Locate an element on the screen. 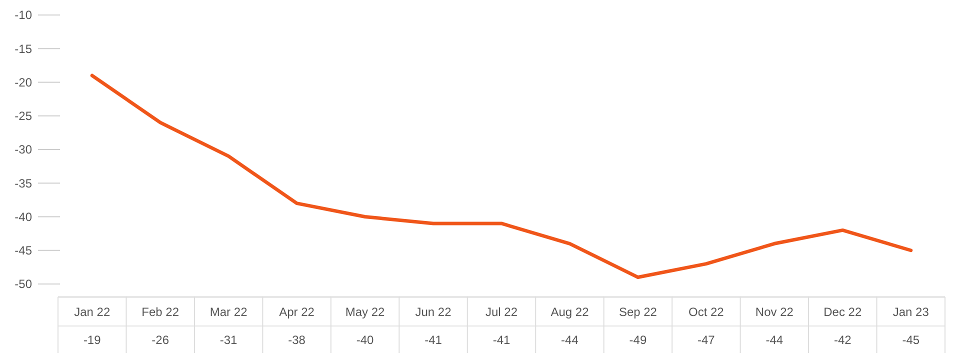 Image resolution: width=960 pixels, height=361 pixels. x-tick-label: Apr 22 is located at coordinates (297, 312).